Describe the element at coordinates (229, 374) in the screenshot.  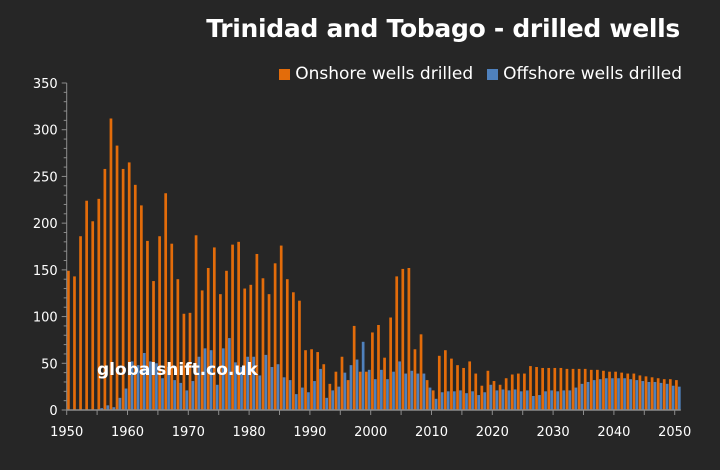
I see `offshore-bar-1976` at that location.